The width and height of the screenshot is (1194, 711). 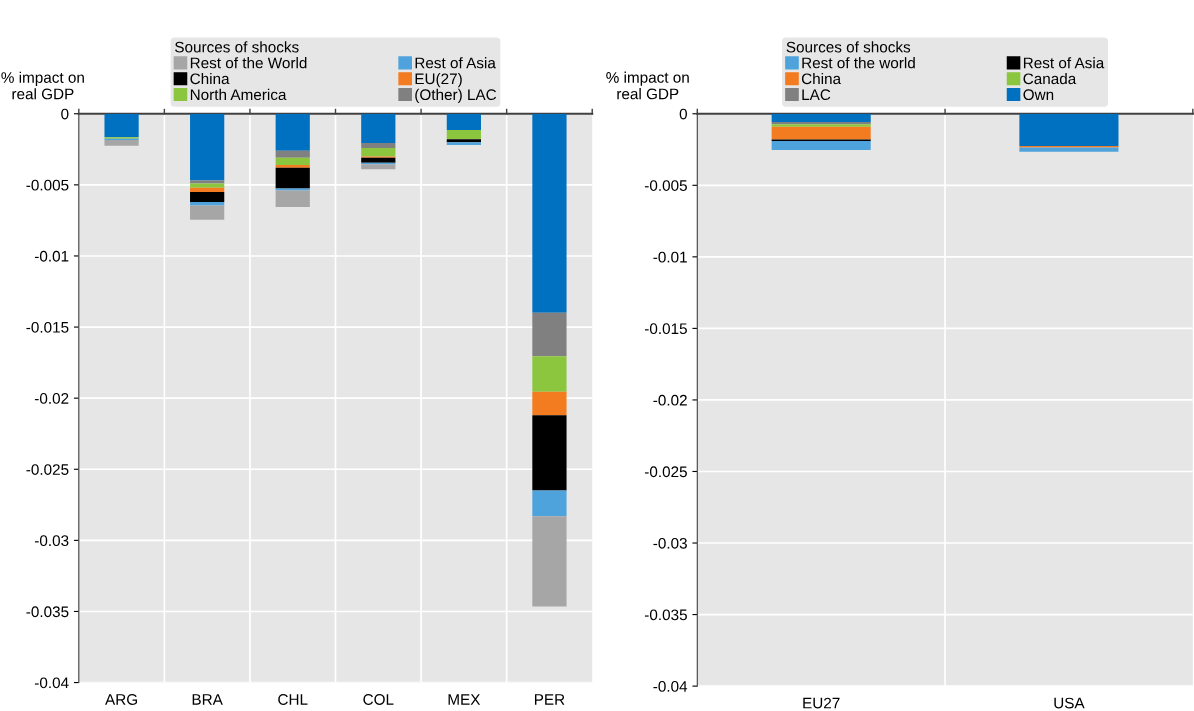 What do you see at coordinates (207, 699) in the screenshot?
I see `x-tick-label: BRA` at bounding box center [207, 699].